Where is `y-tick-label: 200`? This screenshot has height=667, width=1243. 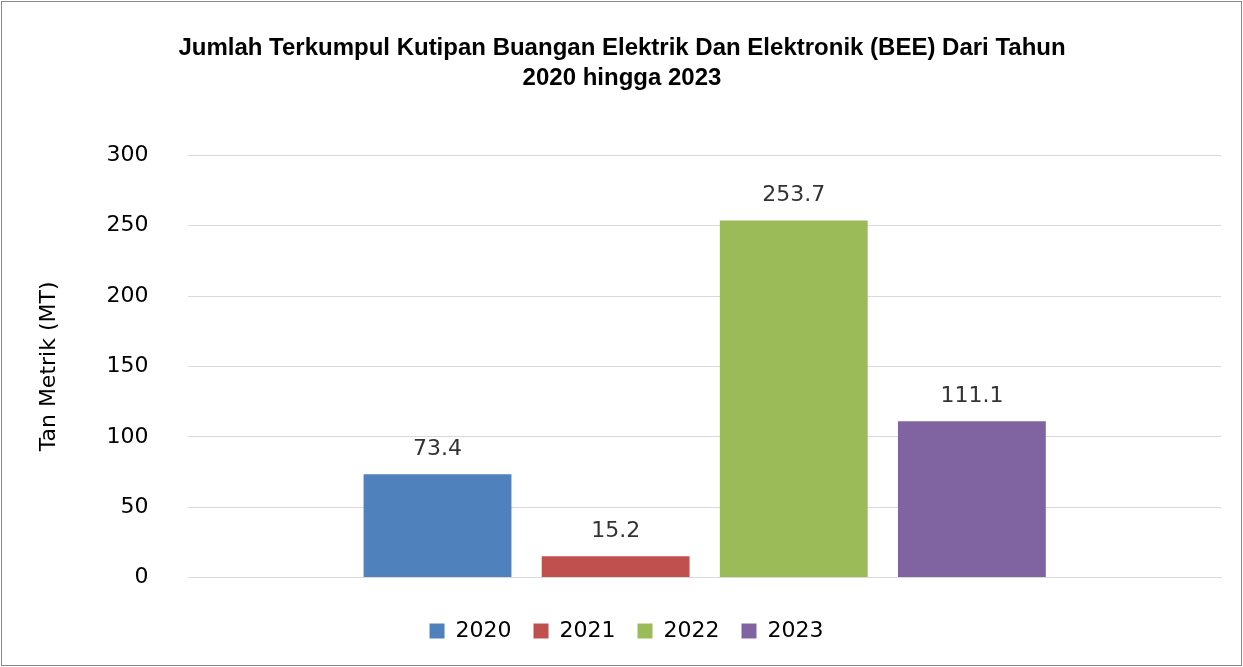 y-tick-label: 200 is located at coordinates (127, 294).